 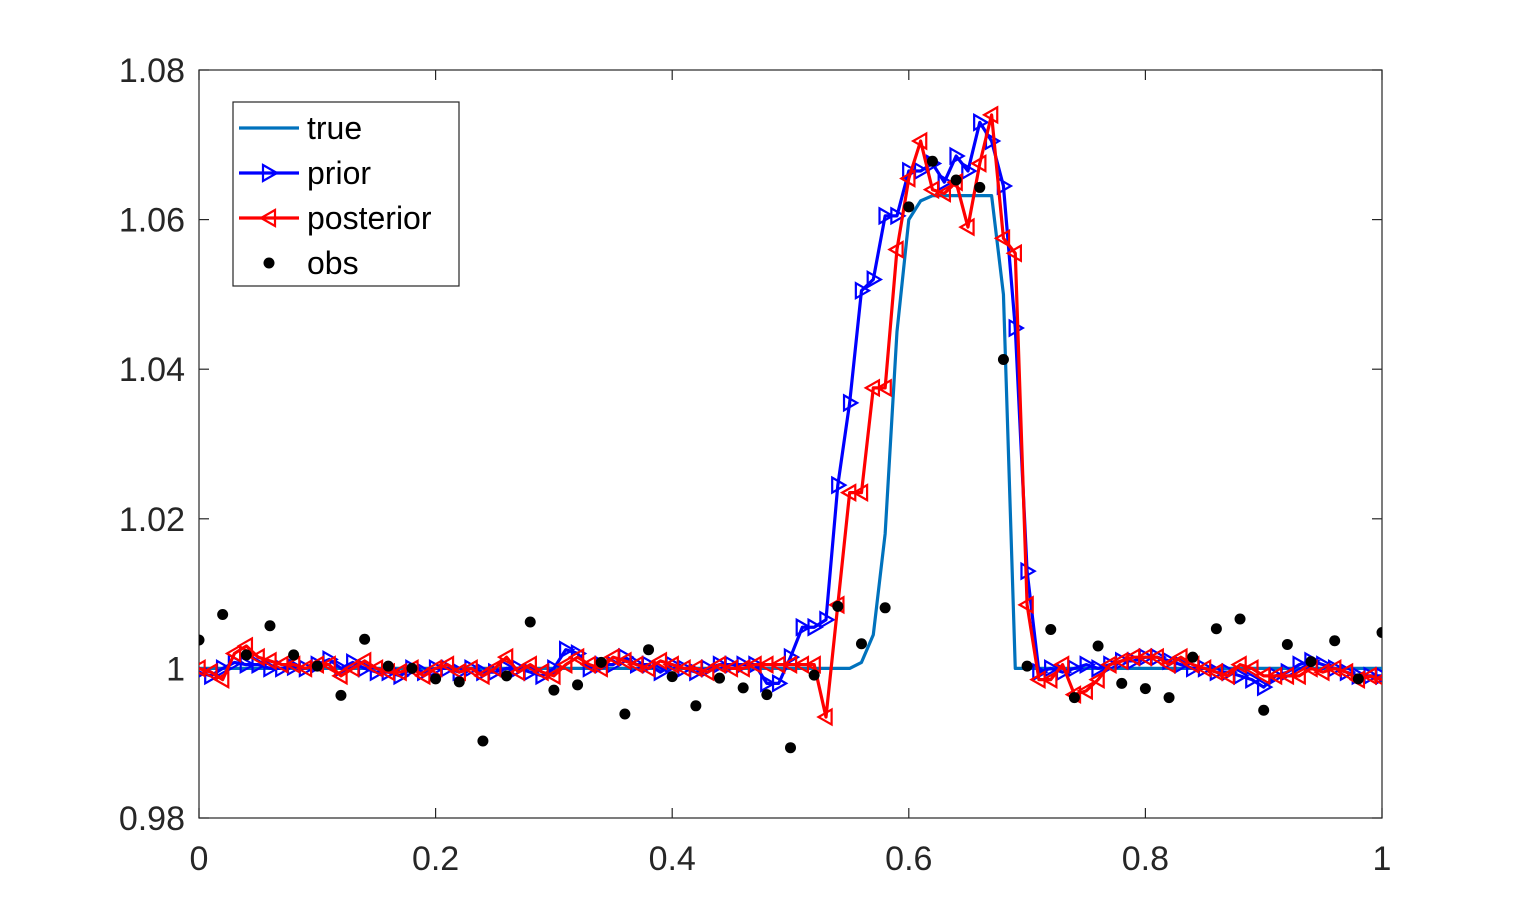 What do you see at coordinates (672, 859) in the screenshot?
I see `x-tick-label: 0.4` at bounding box center [672, 859].